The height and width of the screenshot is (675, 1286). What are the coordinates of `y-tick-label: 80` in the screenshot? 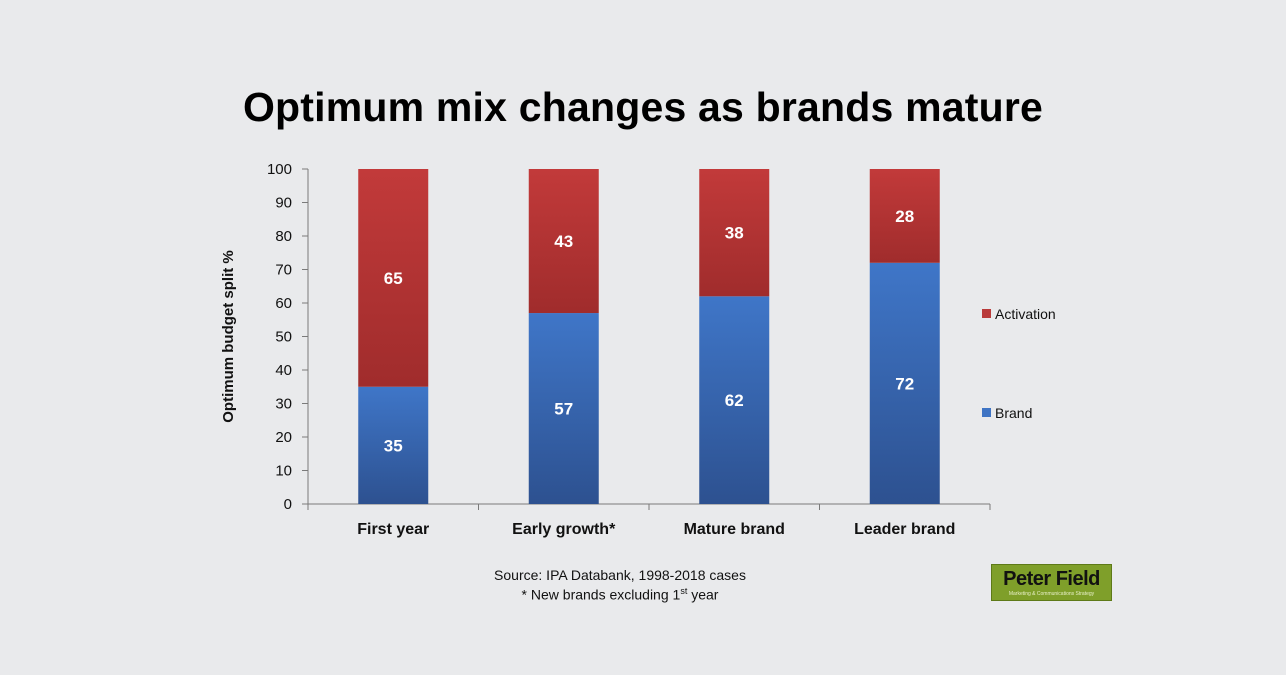 It's located at (283, 236).